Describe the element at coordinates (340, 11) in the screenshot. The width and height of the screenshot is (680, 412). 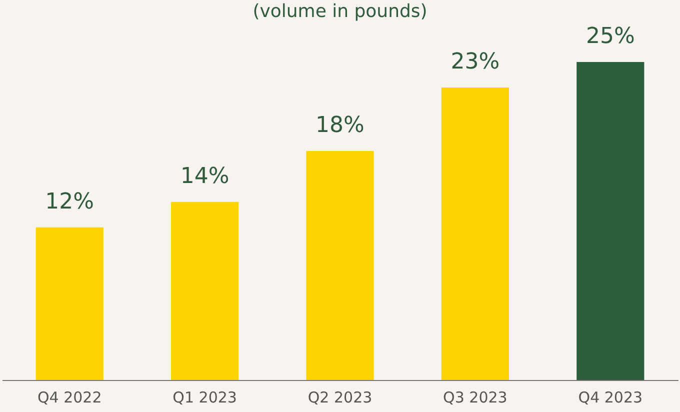
I see `chart-subtitle: (volume in pounds)` at that location.